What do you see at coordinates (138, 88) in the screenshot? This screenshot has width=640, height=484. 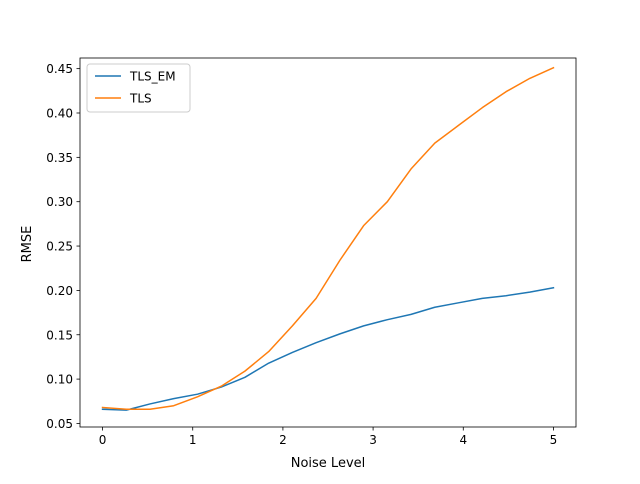 I see `legend: TLS_EM TLS` at bounding box center [138, 88].